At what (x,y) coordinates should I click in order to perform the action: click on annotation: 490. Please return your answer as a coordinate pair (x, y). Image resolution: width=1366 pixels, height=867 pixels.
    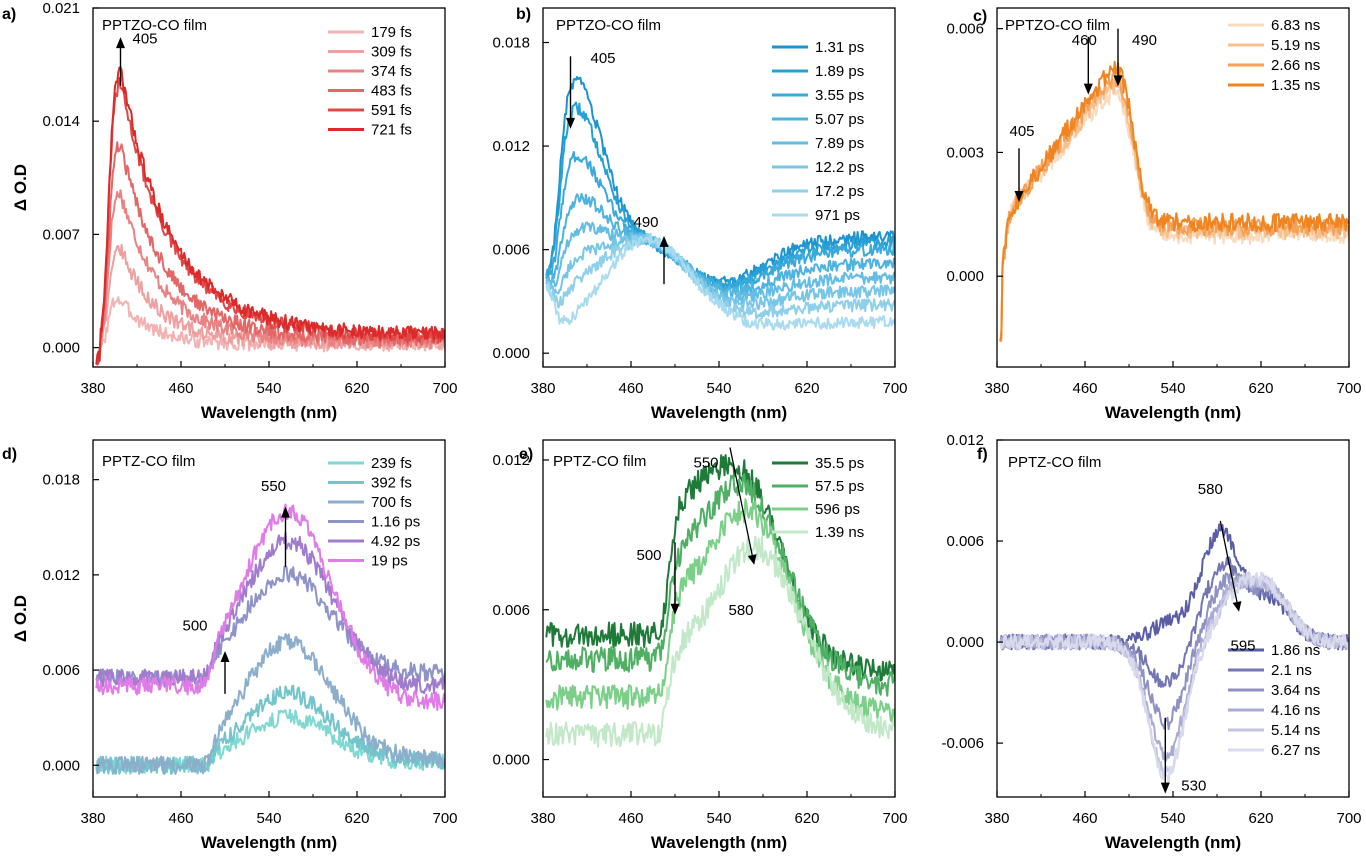
    Looking at the image, I should click on (651, 249).